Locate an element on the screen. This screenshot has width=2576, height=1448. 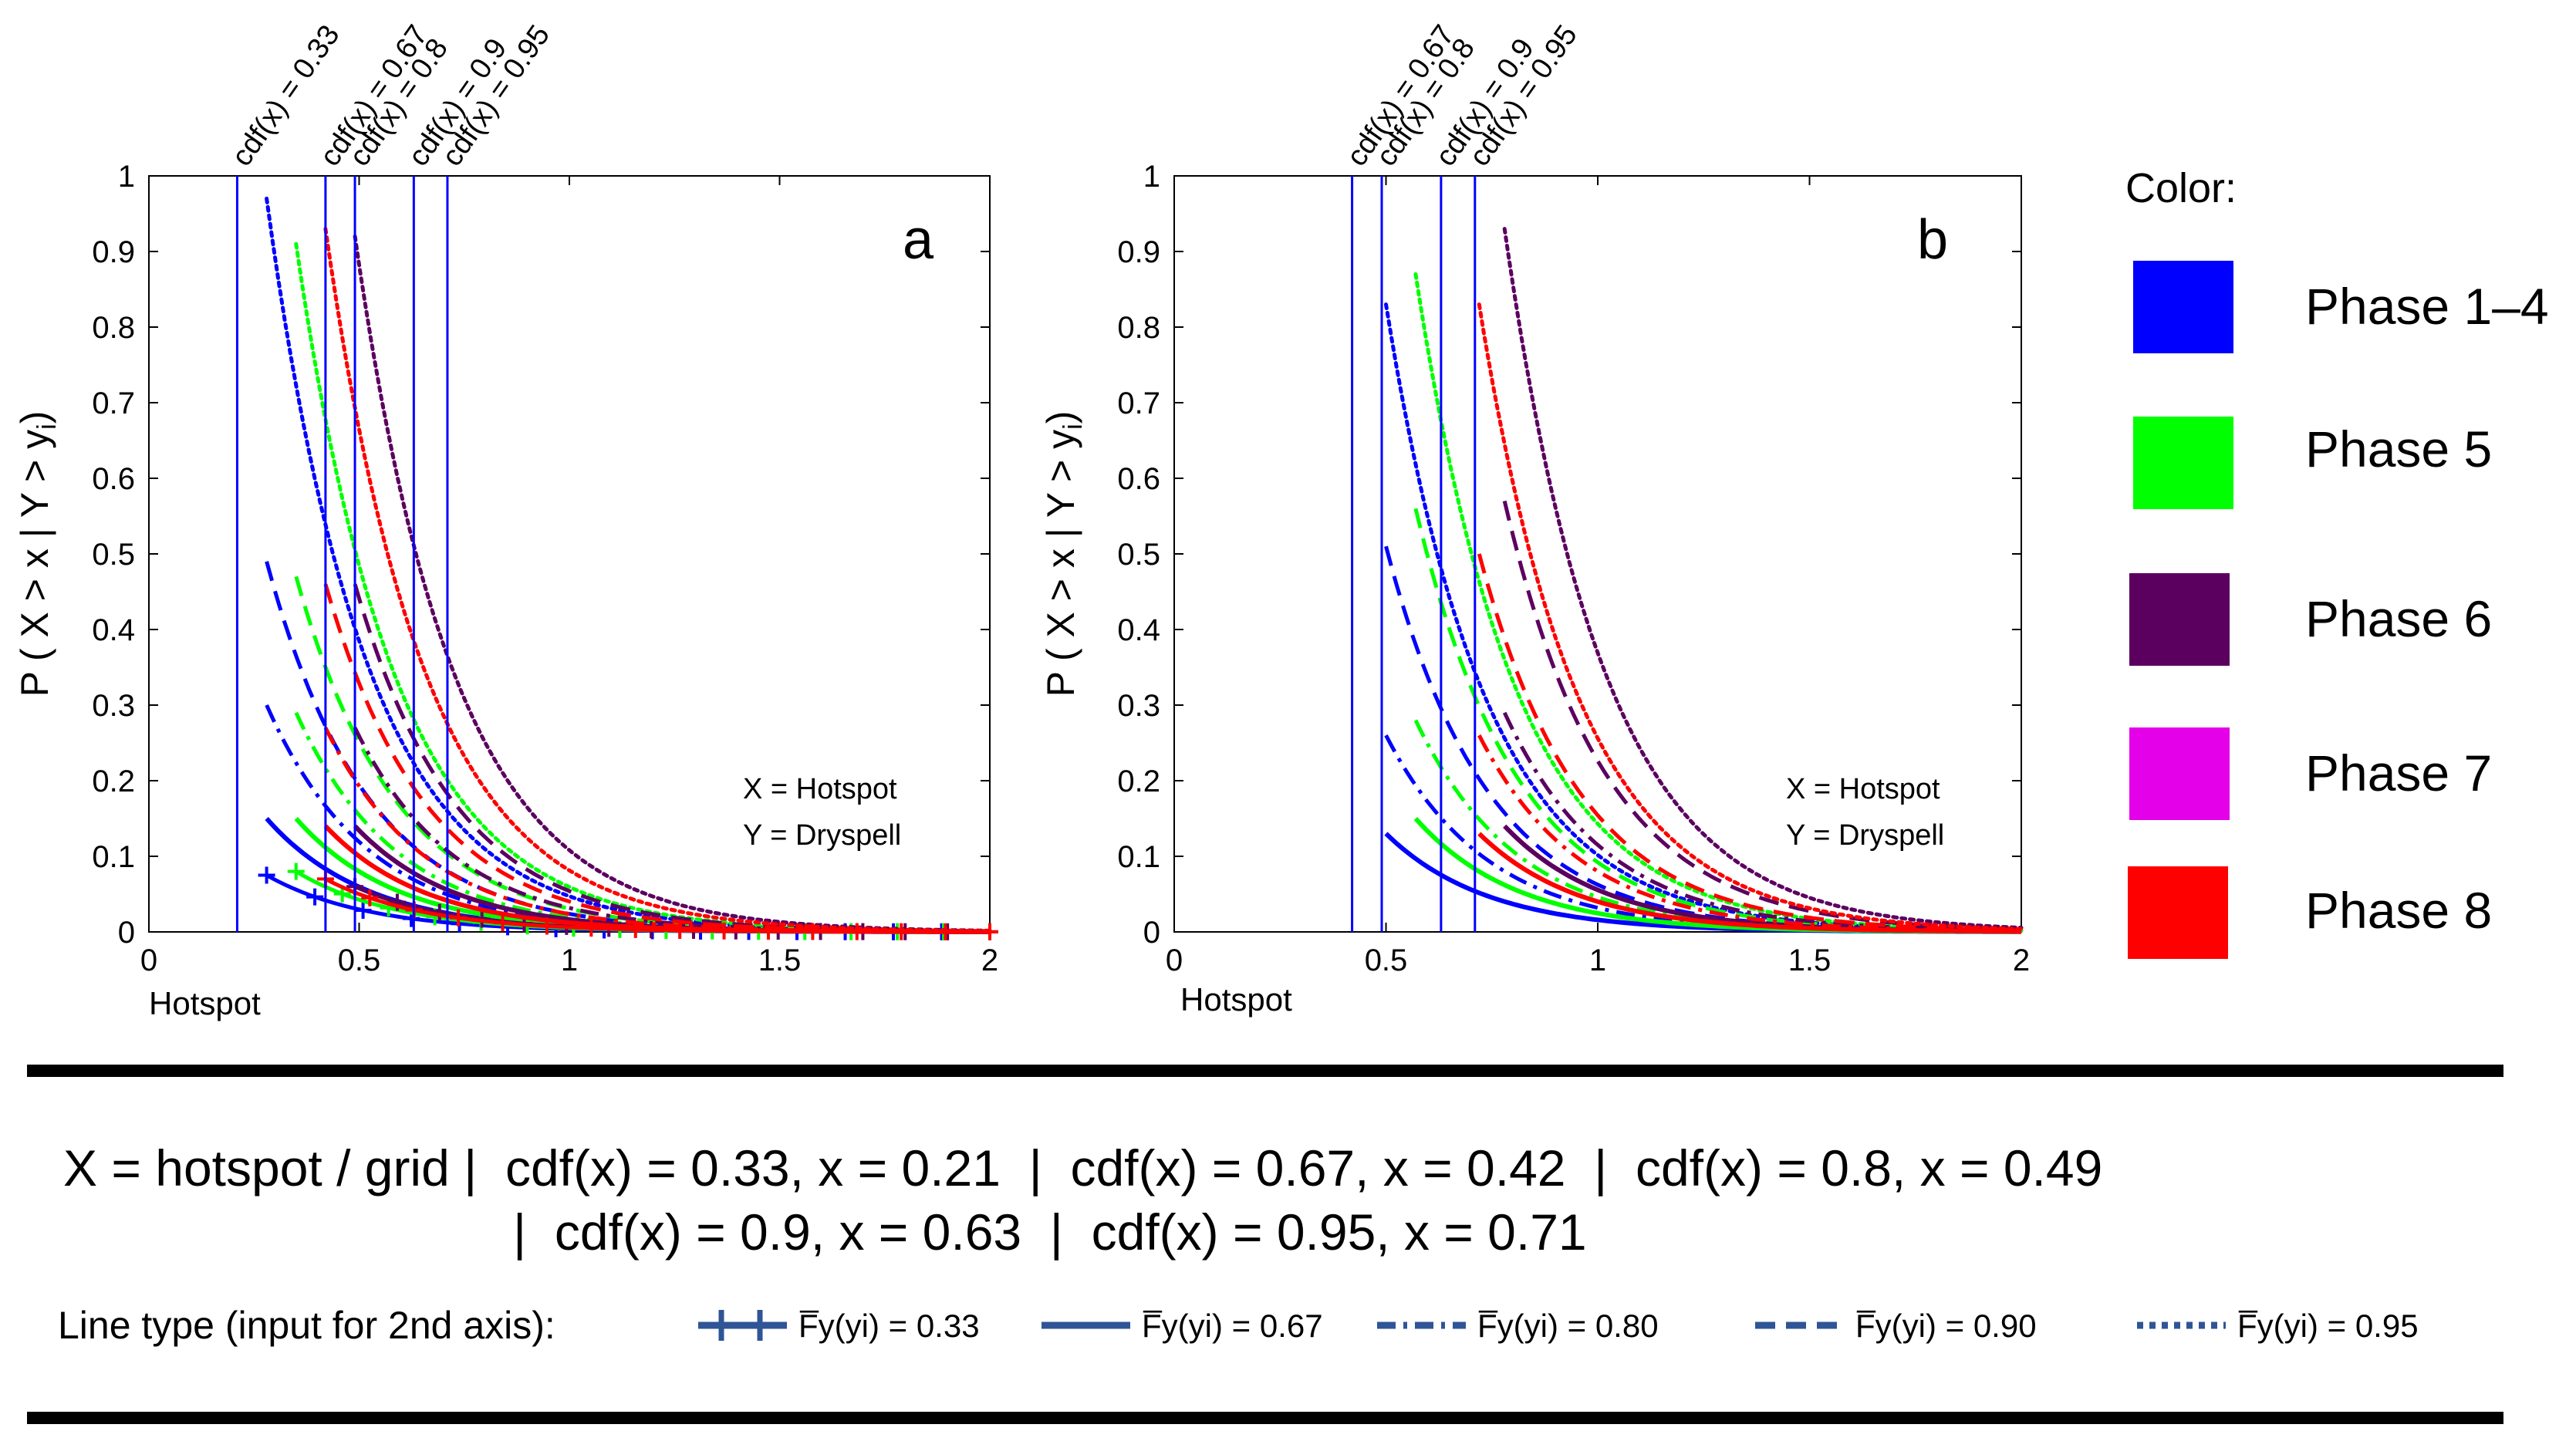
panel-a-annotation-y: Y = Dryspell is located at coordinates (822, 835).